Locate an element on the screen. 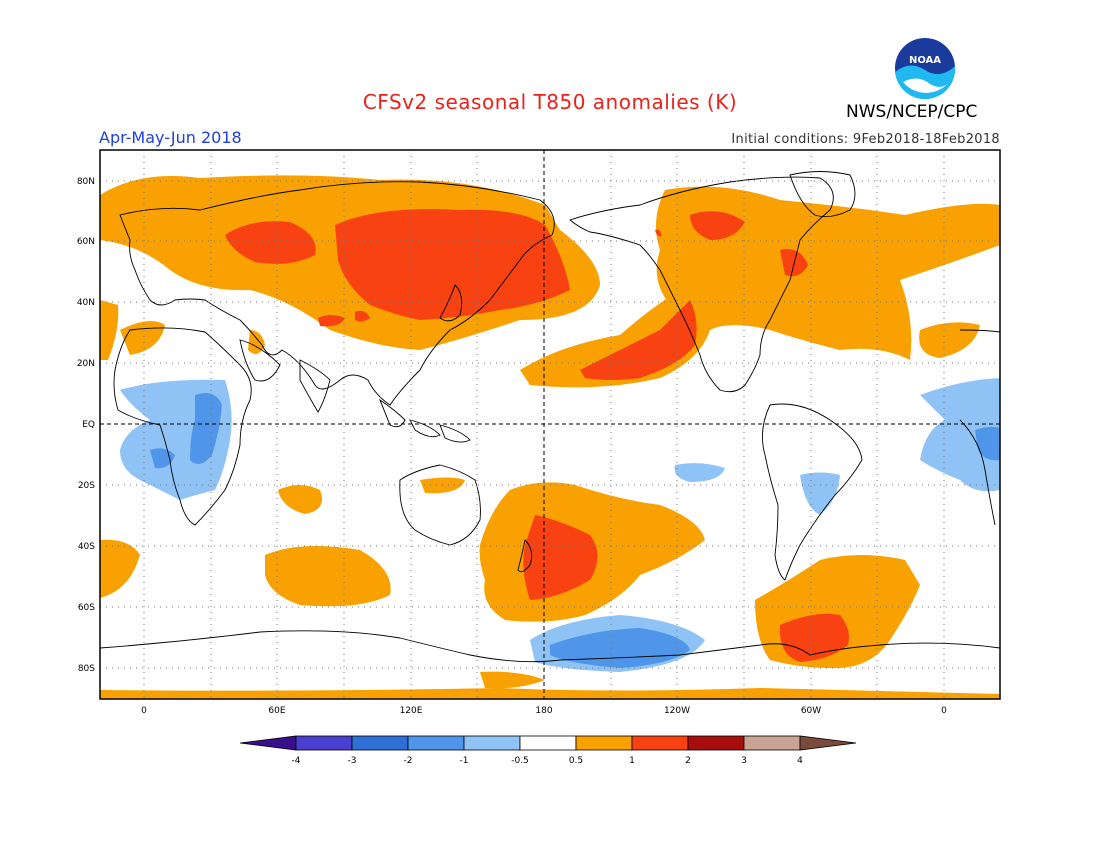 This screenshot has width=1100, height=850. lon-axis: 0 60E 120E 180 120W 60W 0 is located at coordinates (544, 711).